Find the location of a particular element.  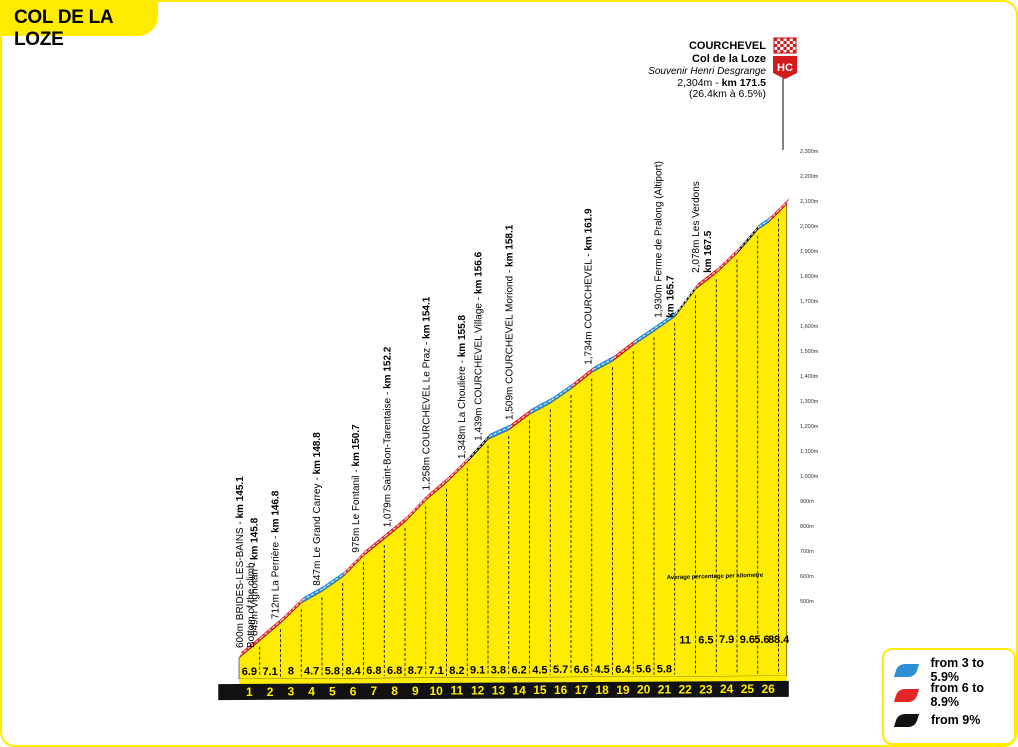

km-gradient-label: 9.1 is located at coordinates (477, 671).